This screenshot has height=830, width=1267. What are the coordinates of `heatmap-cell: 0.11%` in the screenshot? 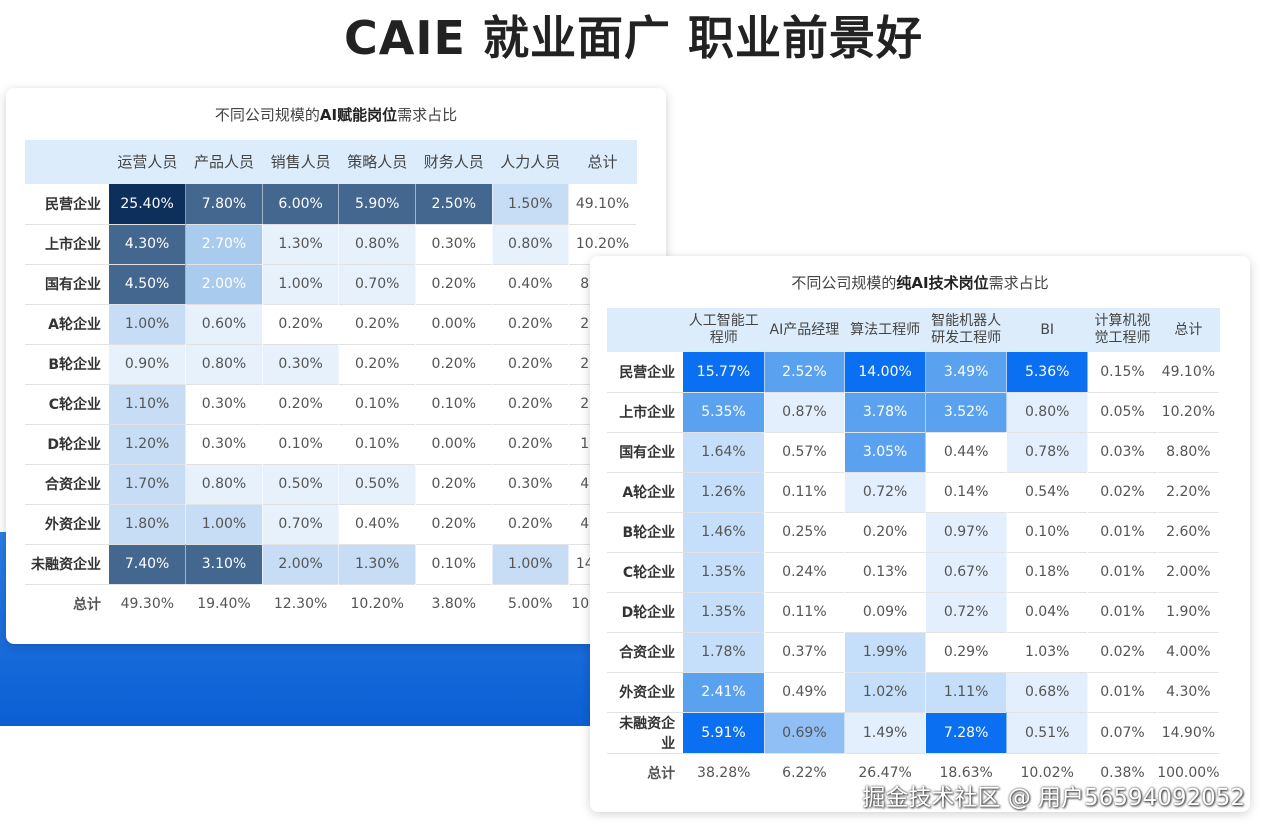 It's located at (805, 612).